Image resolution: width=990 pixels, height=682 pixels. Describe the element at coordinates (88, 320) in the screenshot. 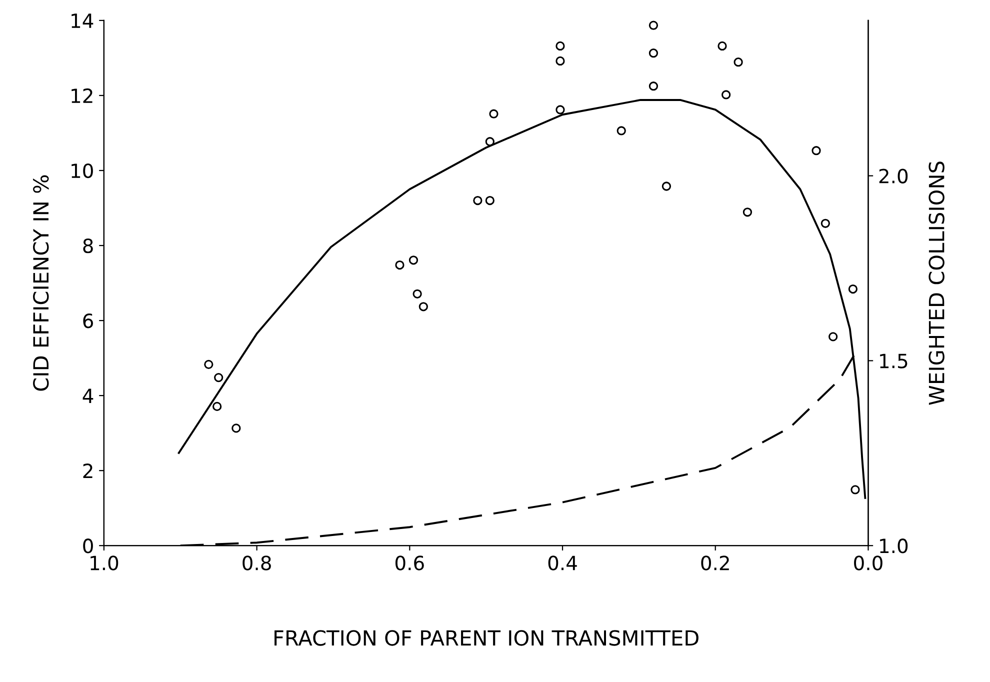

I see `y-tick-label: 6` at that location.